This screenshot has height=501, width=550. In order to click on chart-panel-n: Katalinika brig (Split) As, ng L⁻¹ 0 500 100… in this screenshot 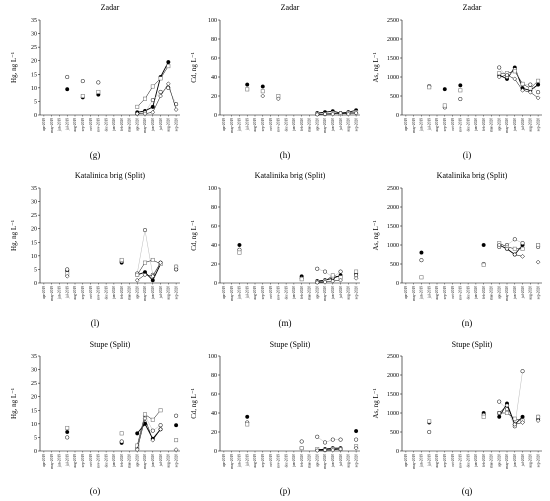, I will do `click(457, 249)`.